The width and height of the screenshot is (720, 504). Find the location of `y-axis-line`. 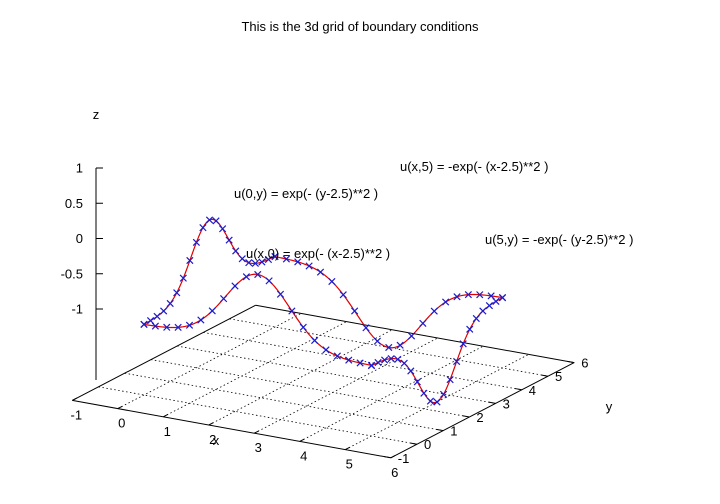

y-axis-line is located at coordinates (482, 410).